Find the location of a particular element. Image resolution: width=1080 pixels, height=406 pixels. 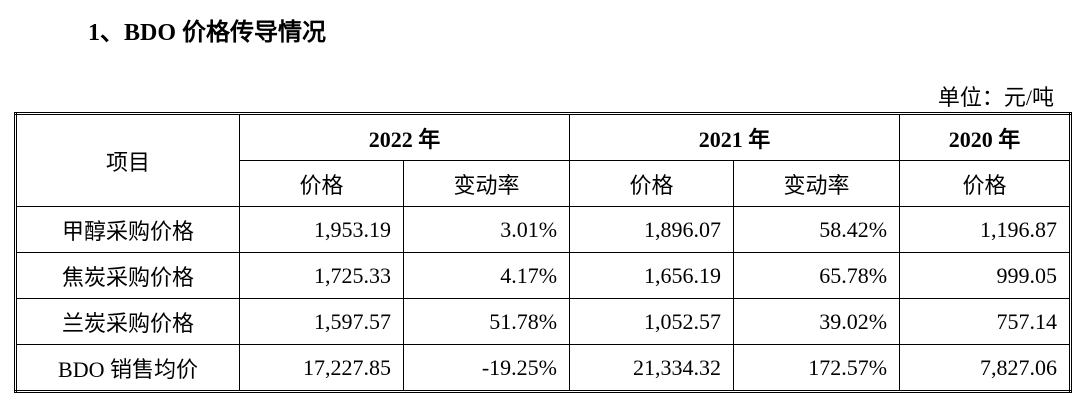

table-cell: 1,953.19 is located at coordinates (321, 229).